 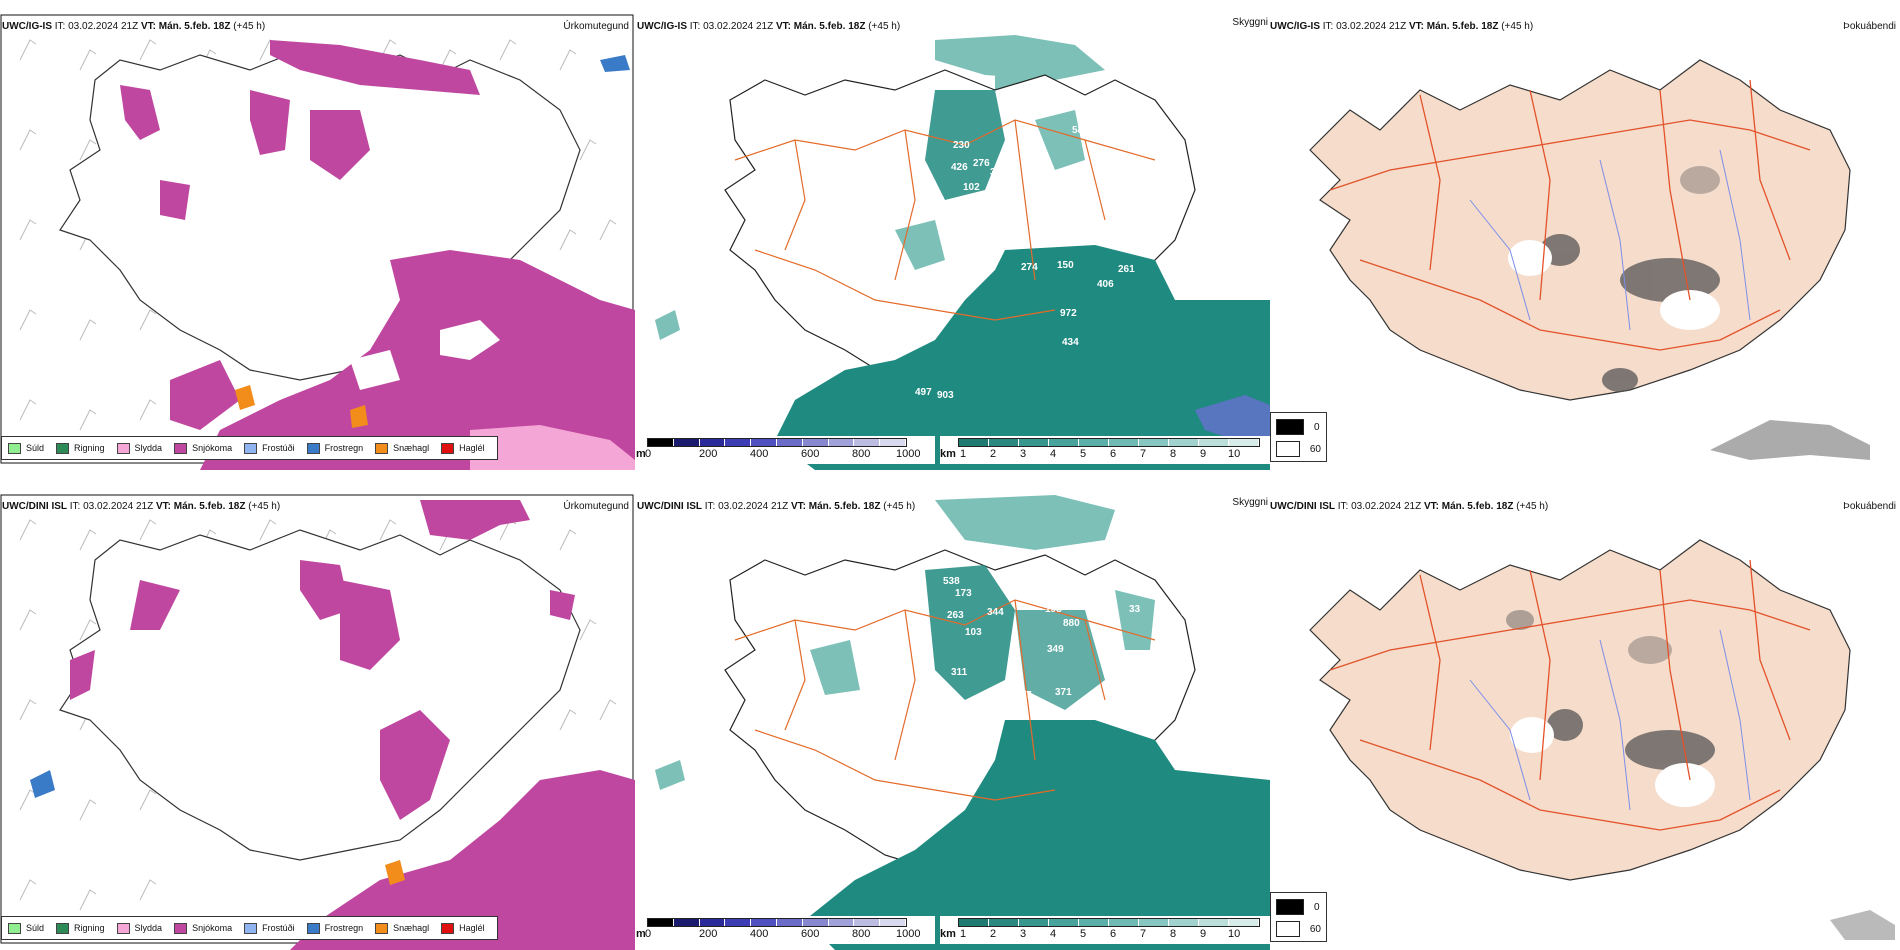 What do you see at coordinates (1080, 130) in the screenshot?
I see `cloud-label: 586` at bounding box center [1080, 130].